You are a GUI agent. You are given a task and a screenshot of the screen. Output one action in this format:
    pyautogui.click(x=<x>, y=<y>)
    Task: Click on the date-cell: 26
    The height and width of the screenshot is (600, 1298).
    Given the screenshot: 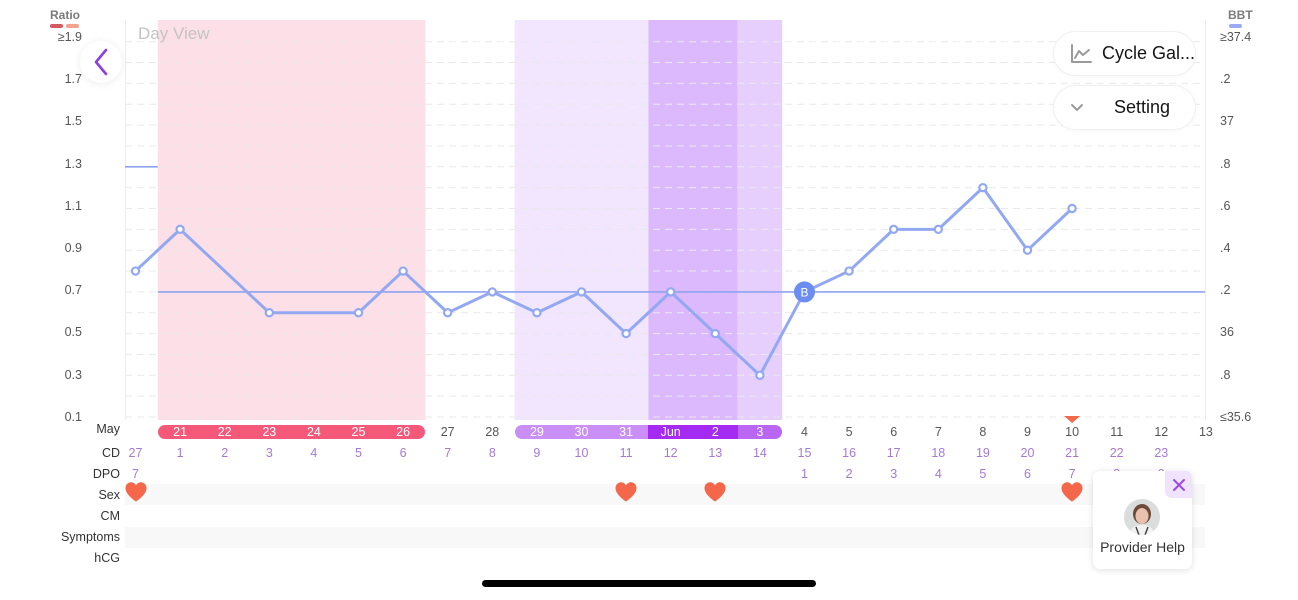 What is the action you would take?
    pyautogui.click(x=403, y=432)
    